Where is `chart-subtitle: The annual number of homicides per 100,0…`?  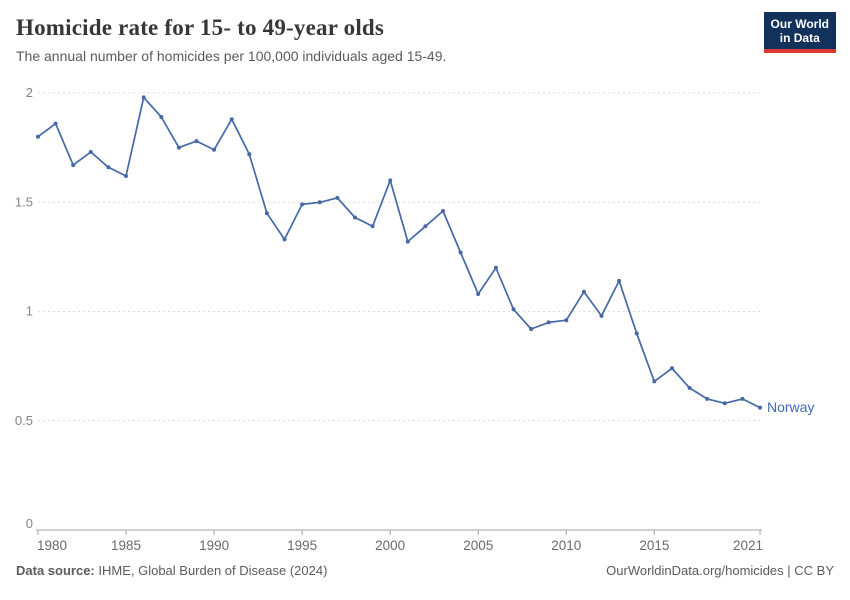 chart-subtitle: The annual number of homicides per 100,0… is located at coordinates (231, 56).